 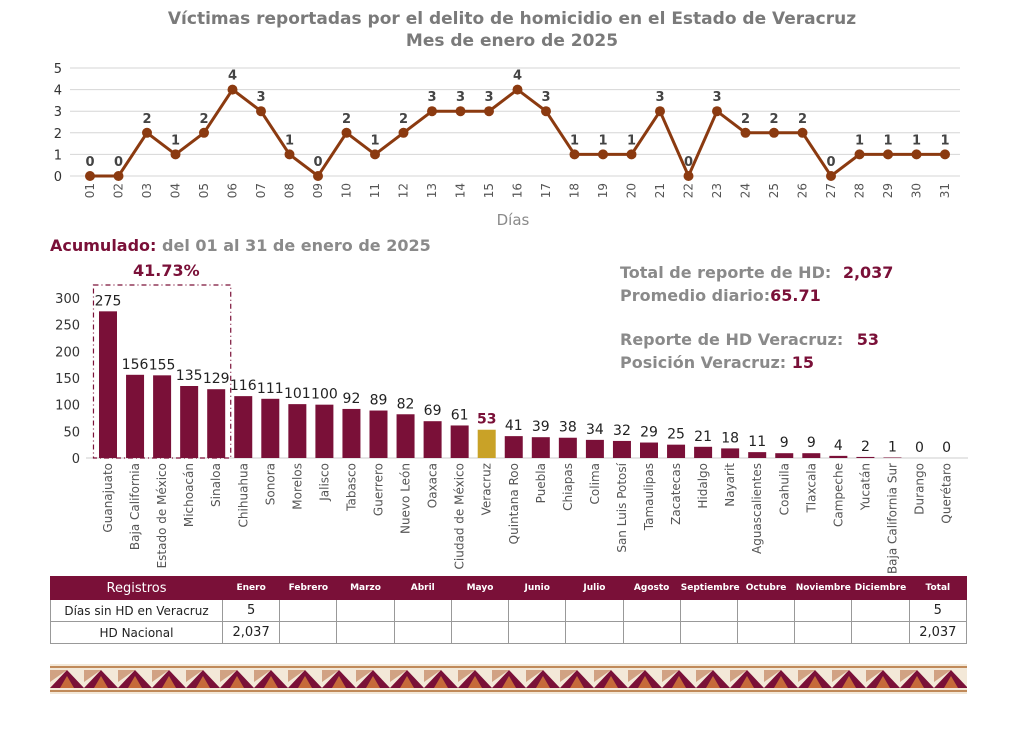 What do you see at coordinates (514, 503) in the screenshot?
I see `x-tick-label: Quintana Roo` at bounding box center [514, 503].